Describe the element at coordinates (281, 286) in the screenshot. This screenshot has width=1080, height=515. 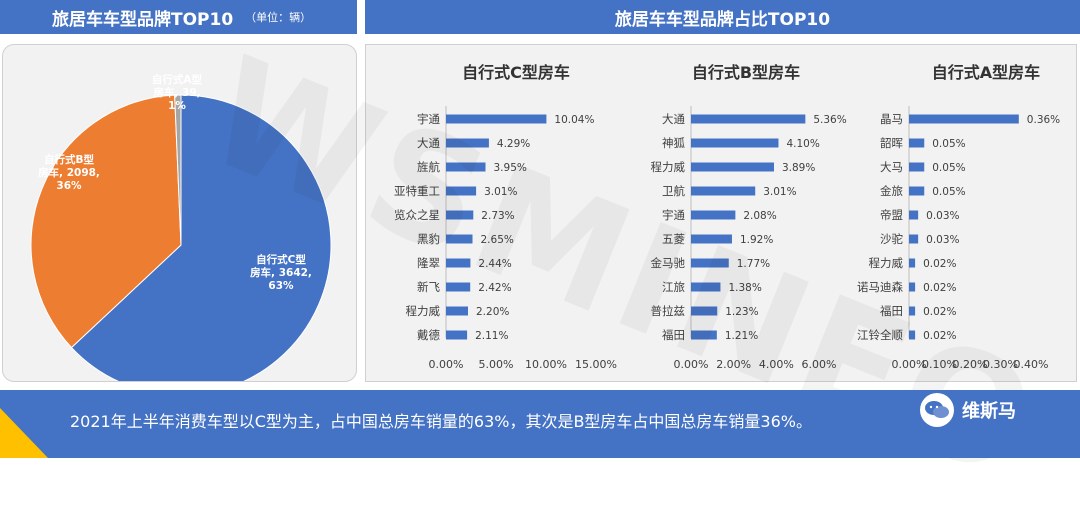
I see `pie-label-0-2: 63%` at that location.